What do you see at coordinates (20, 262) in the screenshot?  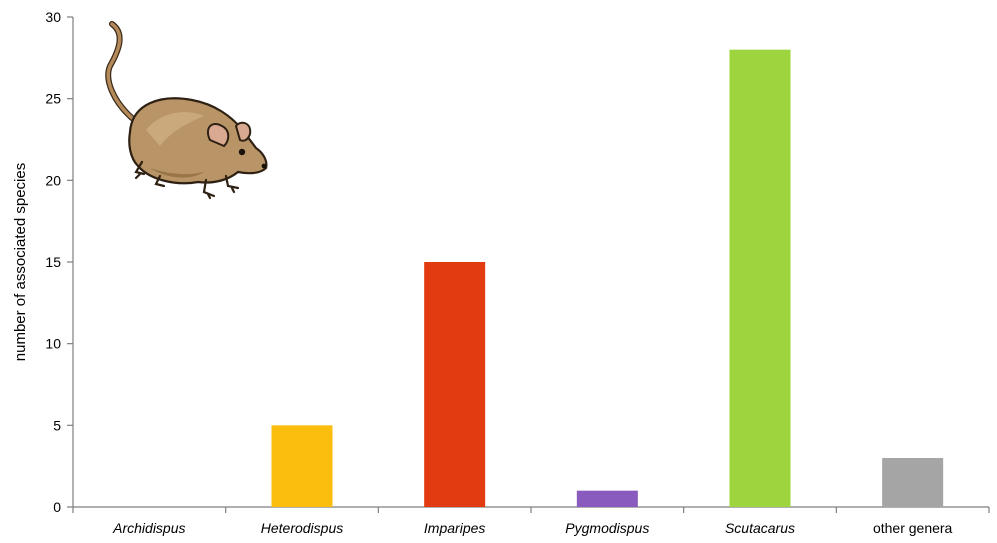 I see `y-axis-label: number of associated species` at bounding box center [20, 262].